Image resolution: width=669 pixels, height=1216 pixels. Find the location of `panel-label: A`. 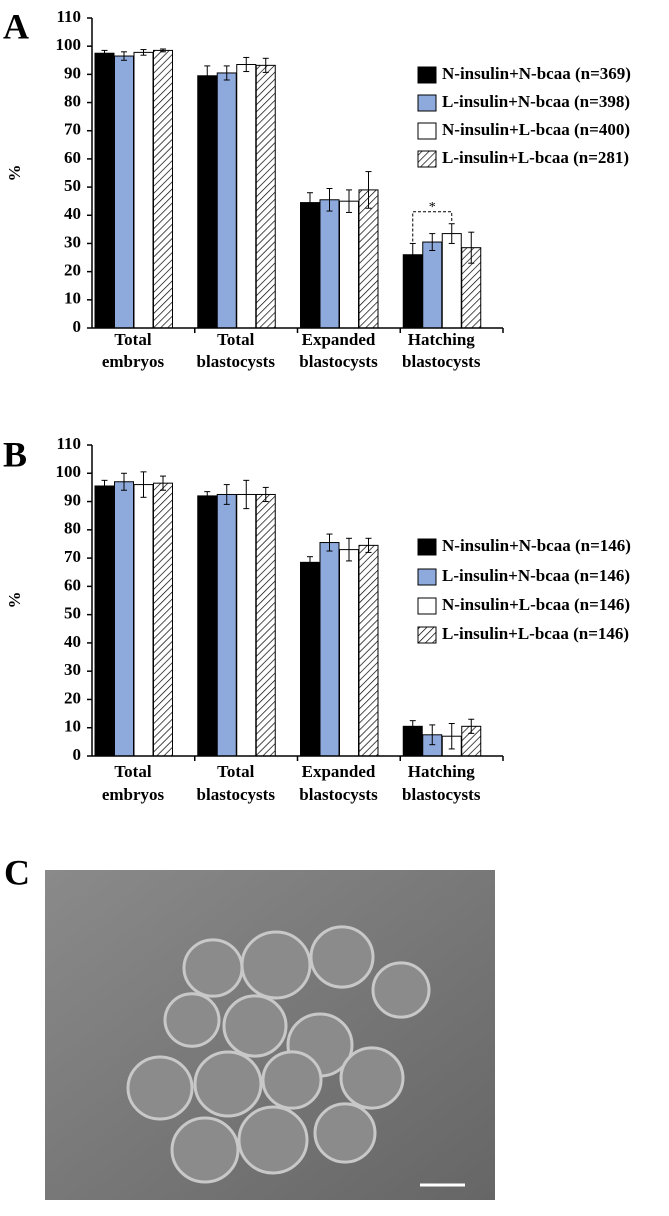

panel-label: A is located at coordinates (16, 26).